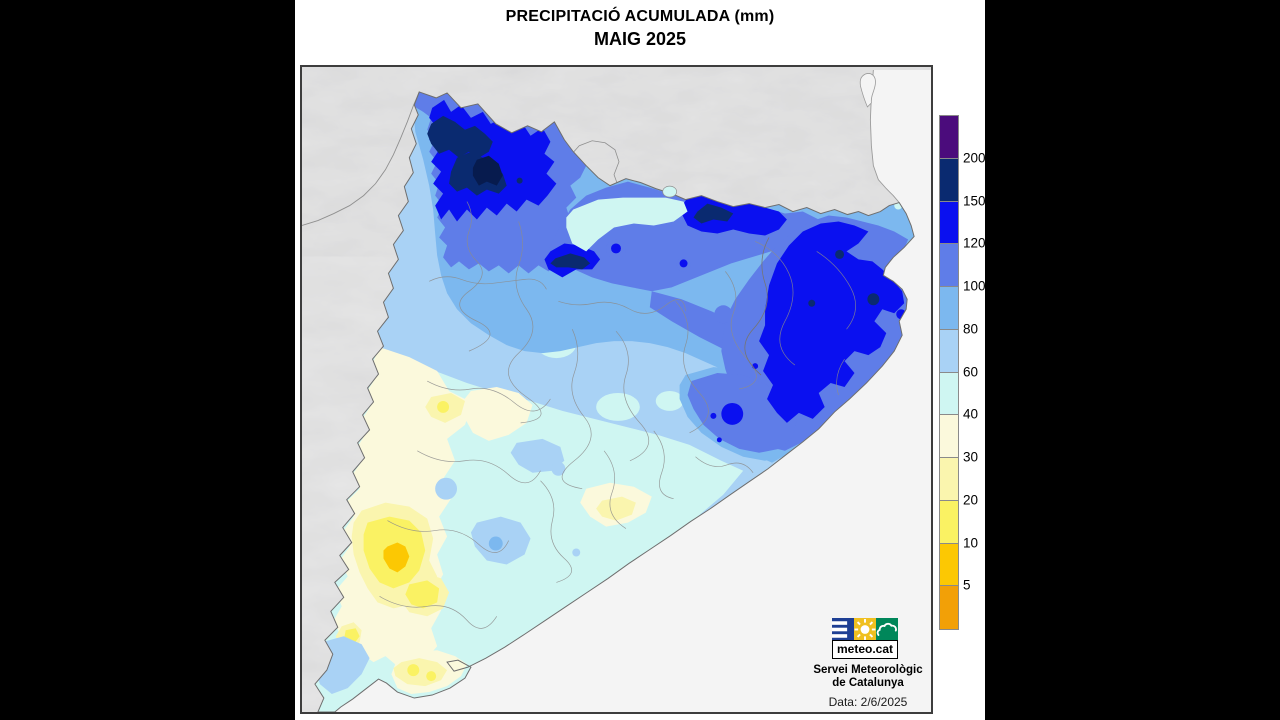  What do you see at coordinates (843, 629) in the screenshot?
I see `logo-bars-icon` at bounding box center [843, 629].